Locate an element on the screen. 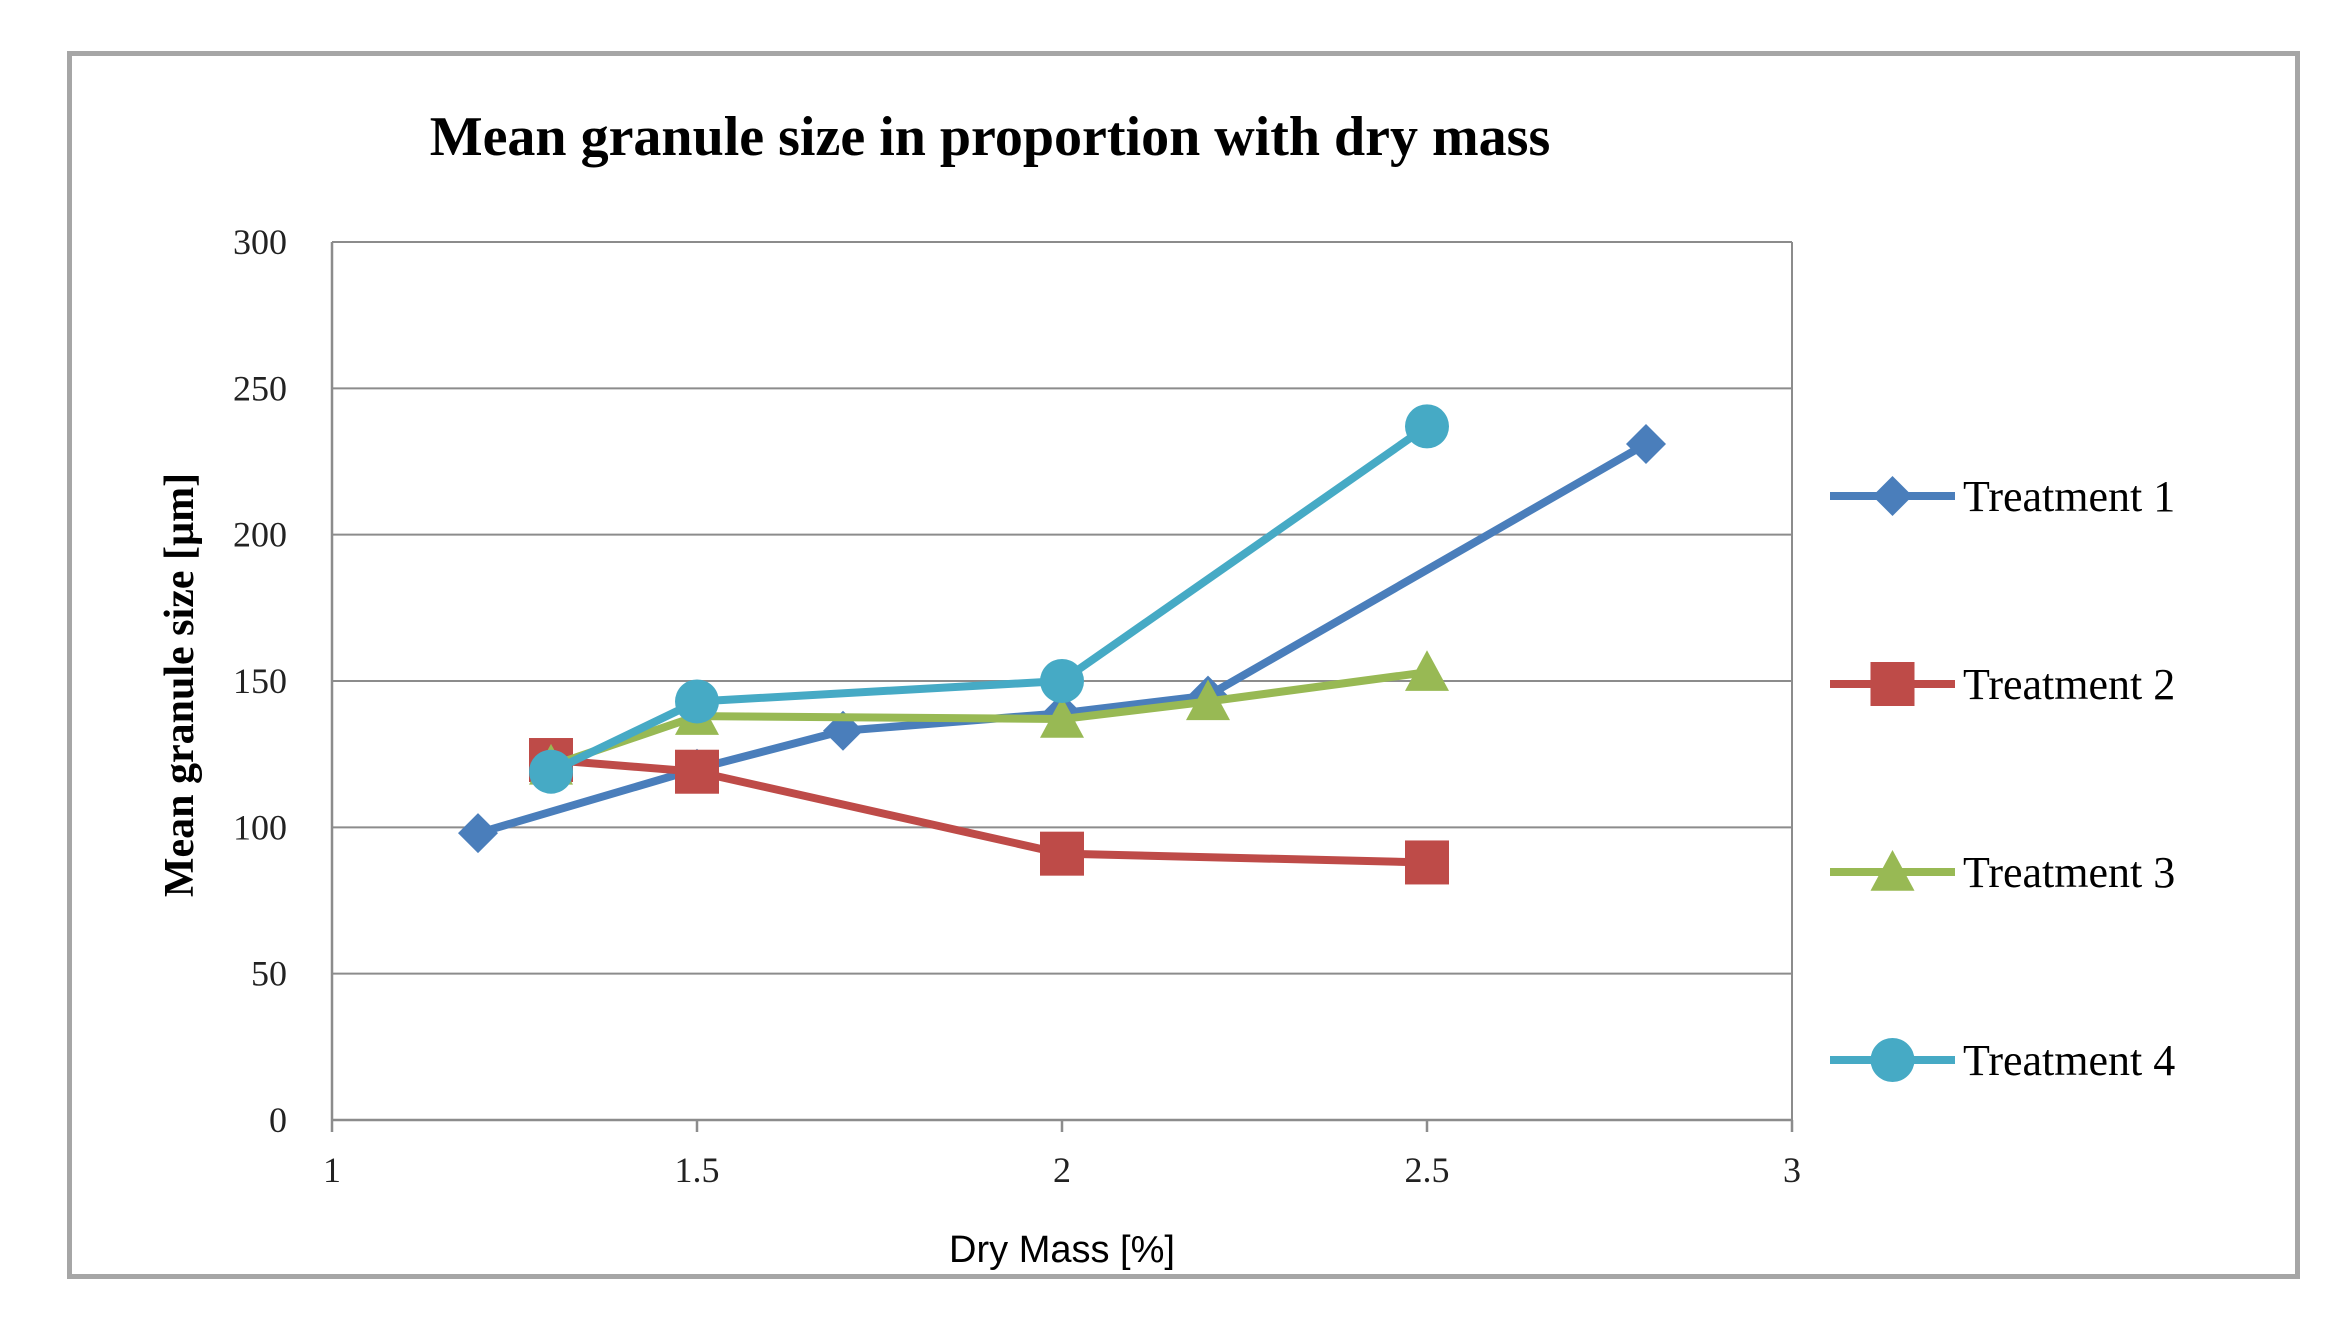 The image size is (2350, 1332). y-tick-label: 300 is located at coordinates (260, 242).